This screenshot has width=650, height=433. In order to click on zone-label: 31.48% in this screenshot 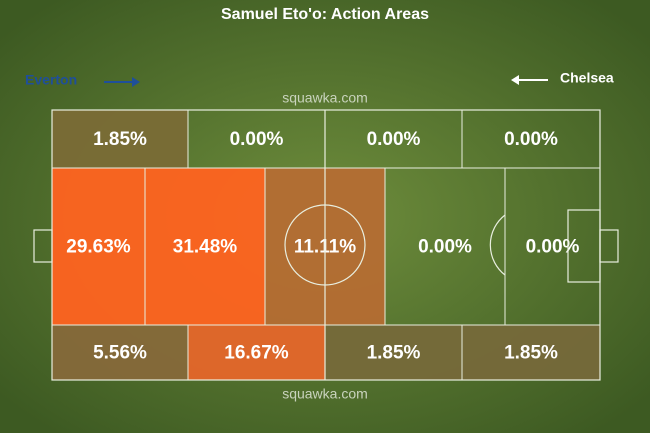, I will do `click(205, 247)`.